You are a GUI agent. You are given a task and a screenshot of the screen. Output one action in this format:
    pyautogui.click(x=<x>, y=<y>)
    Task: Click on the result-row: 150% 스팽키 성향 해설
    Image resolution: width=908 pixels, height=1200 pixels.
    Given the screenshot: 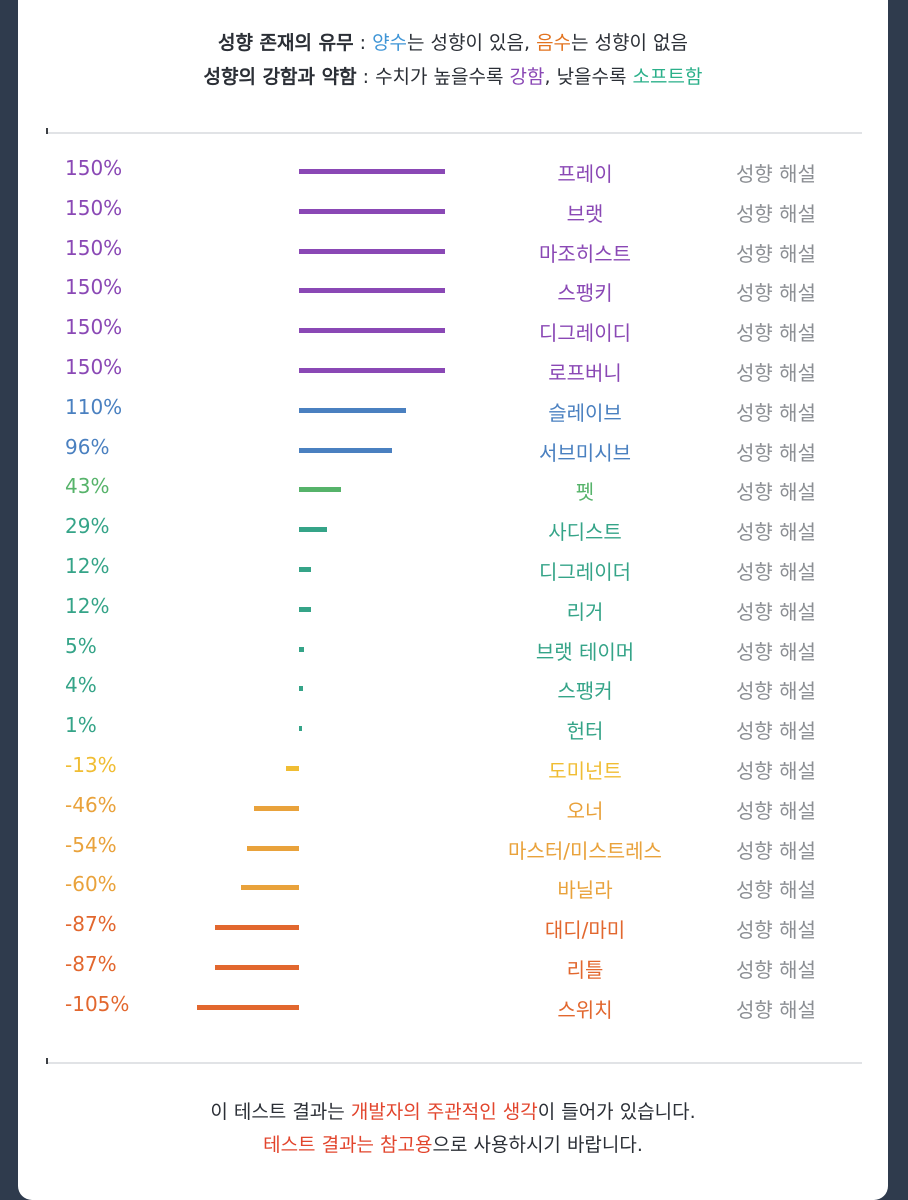 What is the action you would take?
    pyautogui.click(x=453, y=292)
    